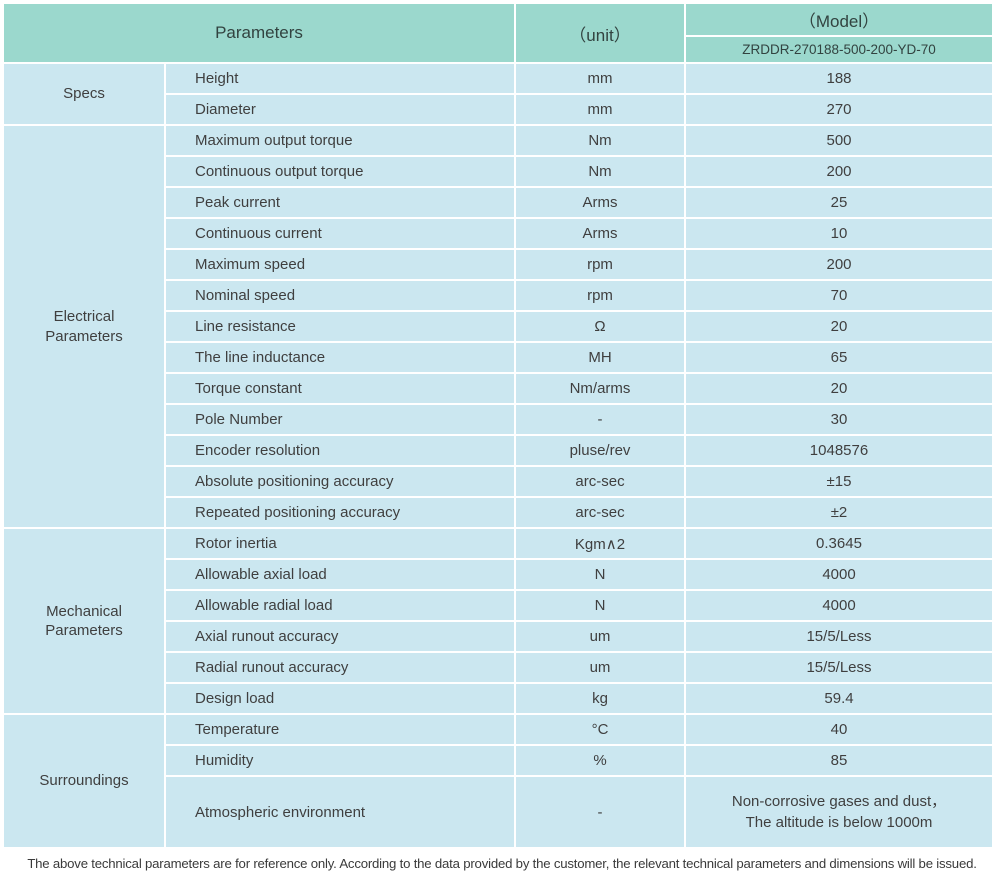 Image resolution: width=1000 pixels, height=885 pixels. I want to click on parameter-name-cell: Maximum output torque, so click(340, 140).